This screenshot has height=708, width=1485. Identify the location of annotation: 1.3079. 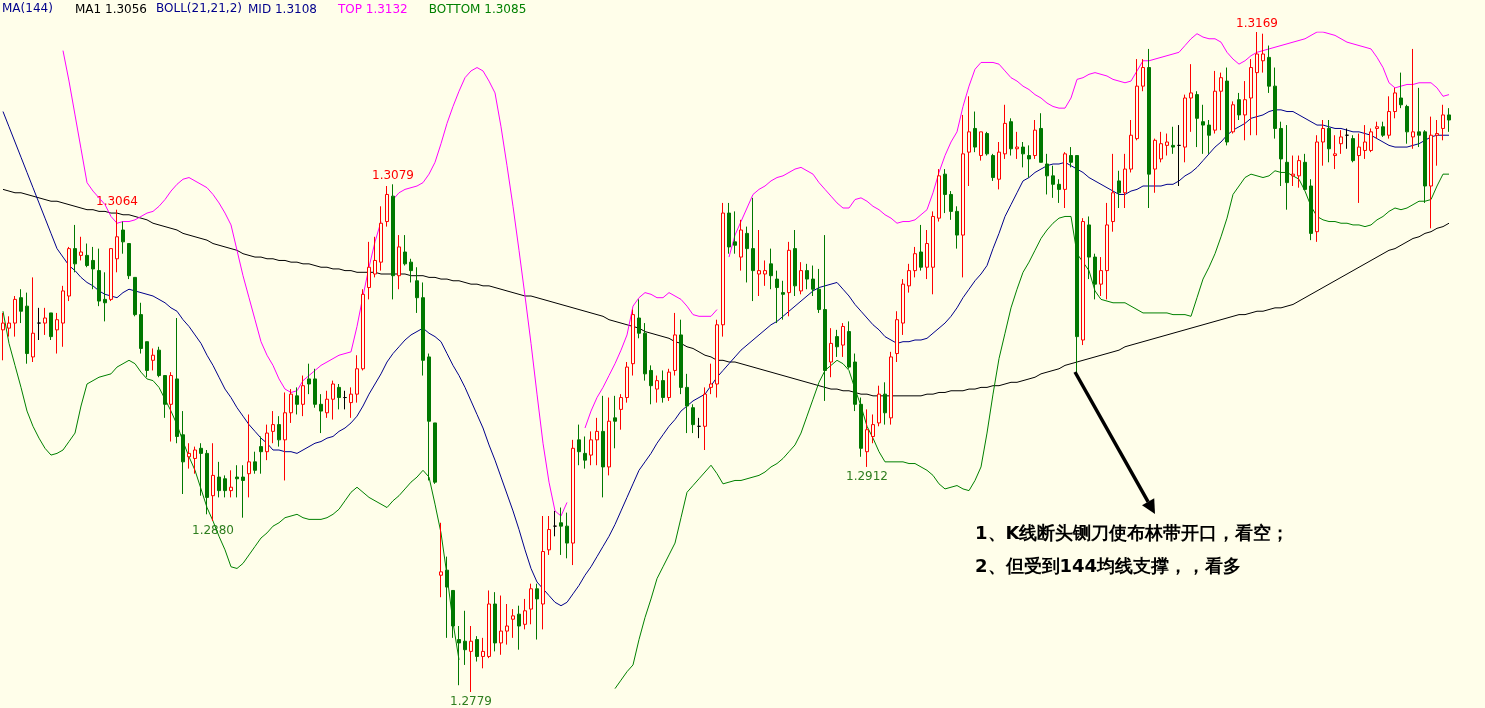
(393, 175).